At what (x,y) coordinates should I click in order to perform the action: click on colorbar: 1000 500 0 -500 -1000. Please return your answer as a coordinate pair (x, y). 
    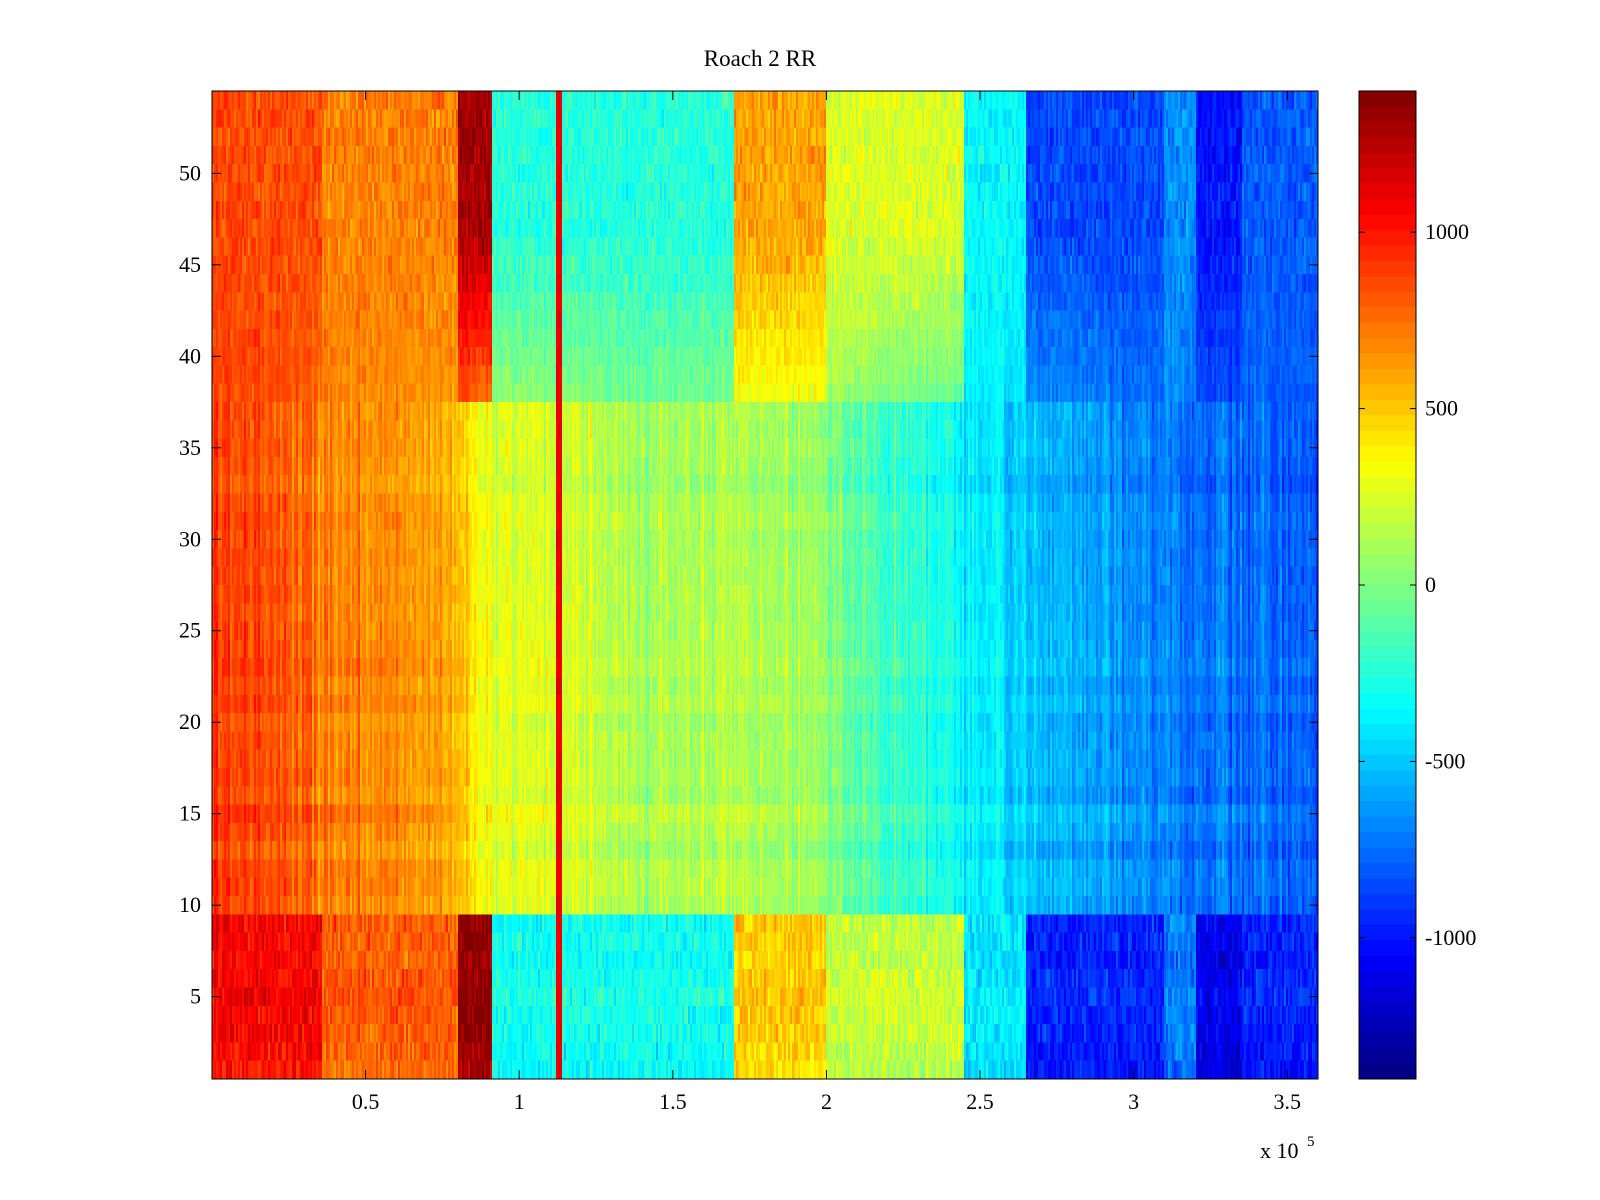
    Looking at the image, I should click on (1417, 585).